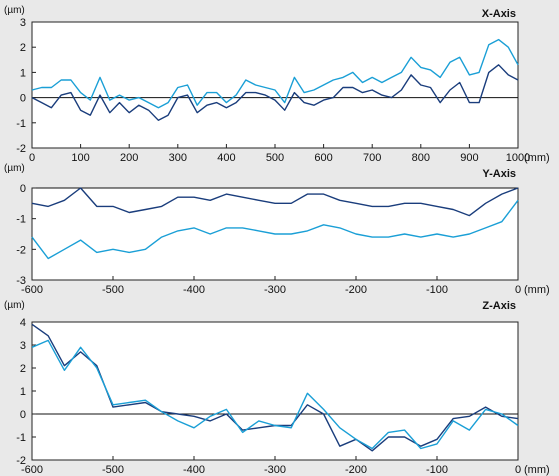 This screenshot has width=559, height=476. What do you see at coordinates (323, 158) in the screenshot?
I see `x-tick-label: 600` at bounding box center [323, 158].